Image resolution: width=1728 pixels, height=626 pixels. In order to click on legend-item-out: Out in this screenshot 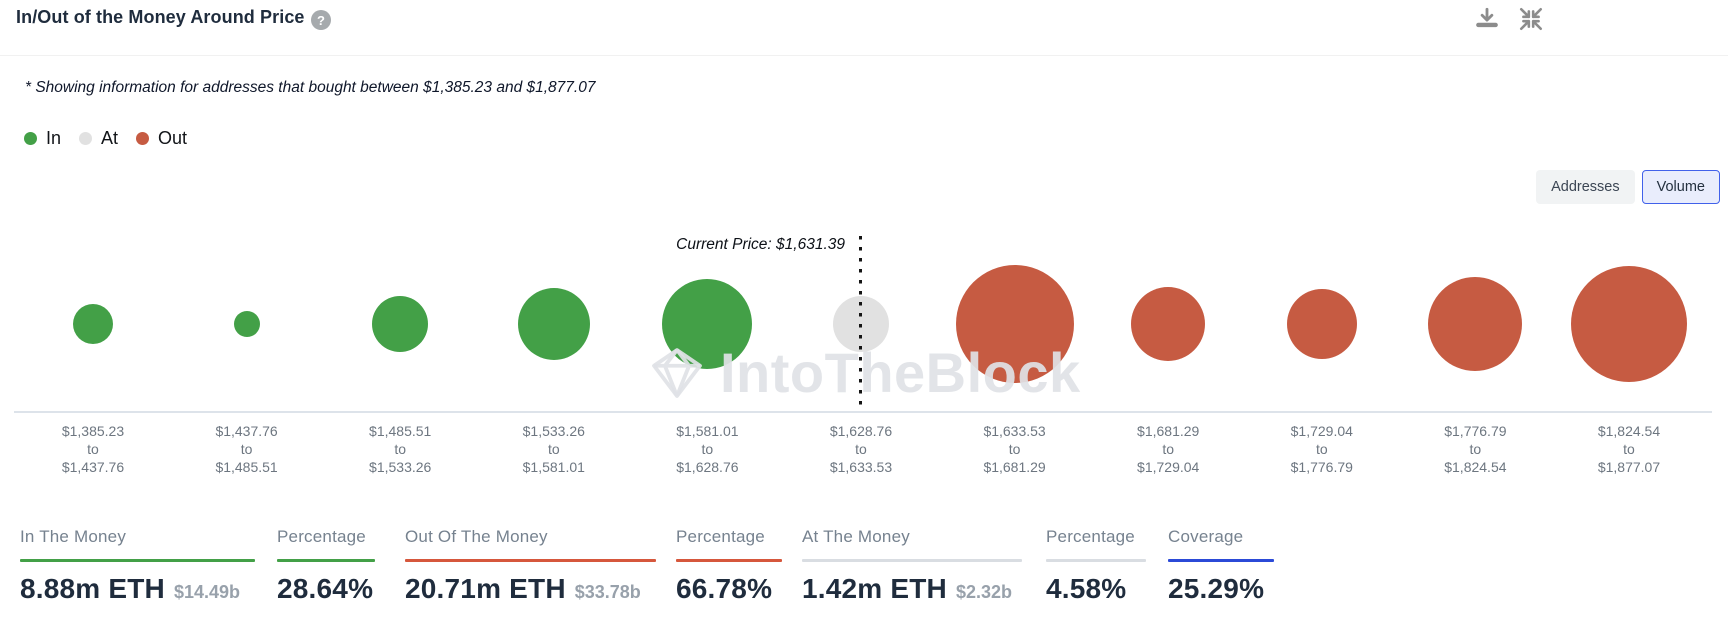, I will do `click(161, 138)`.